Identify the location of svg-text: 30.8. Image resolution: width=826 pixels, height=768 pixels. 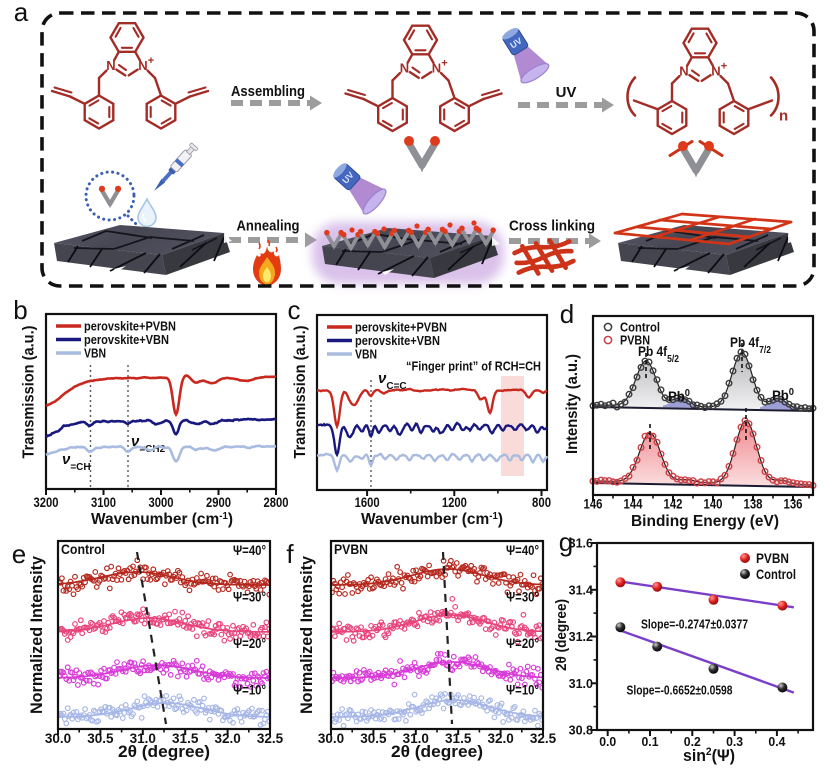
(581, 731).